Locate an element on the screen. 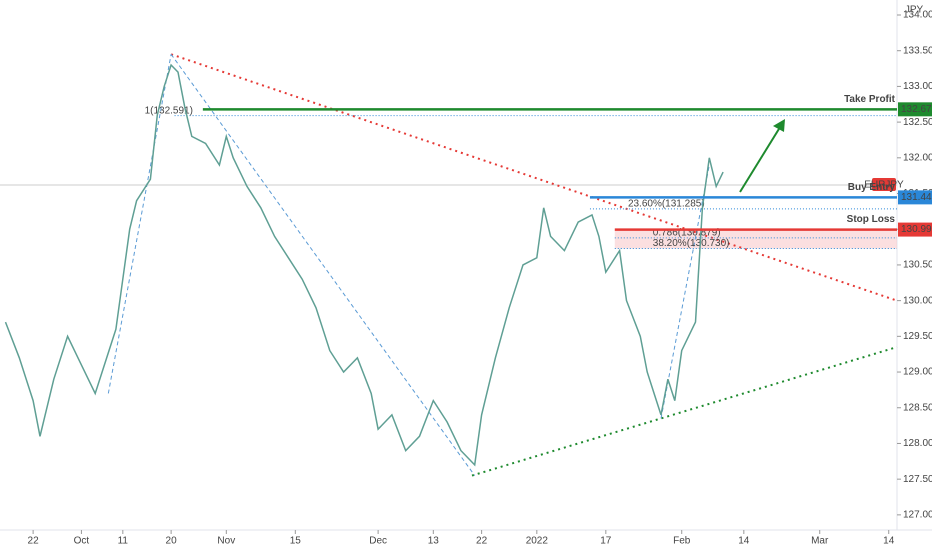 The height and width of the screenshot is (550, 932). x-tick-label: 2022 is located at coordinates (537, 541).